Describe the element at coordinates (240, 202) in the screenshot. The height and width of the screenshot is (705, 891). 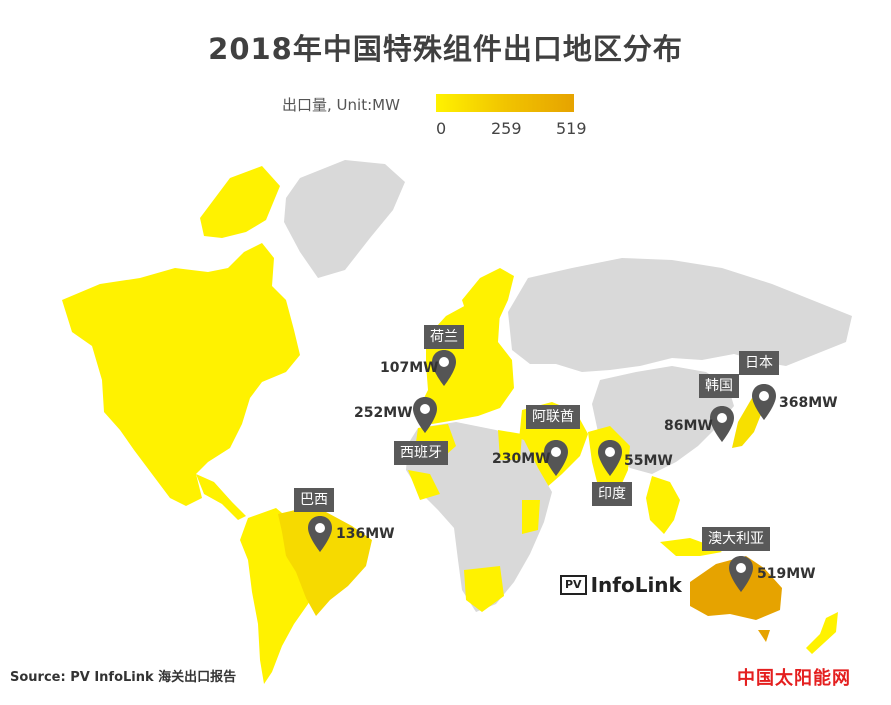
I see `region-arctic-islands` at that location.